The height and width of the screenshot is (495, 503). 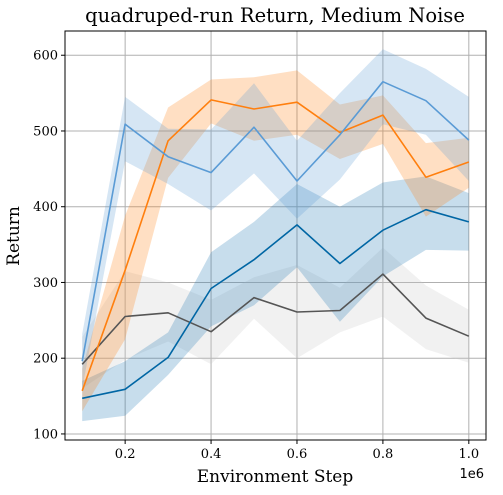 What do you see at coordinates (125, 454) in the screenshot?
I see `x-tick-label: 0.2` at bounding box center [125, 454].